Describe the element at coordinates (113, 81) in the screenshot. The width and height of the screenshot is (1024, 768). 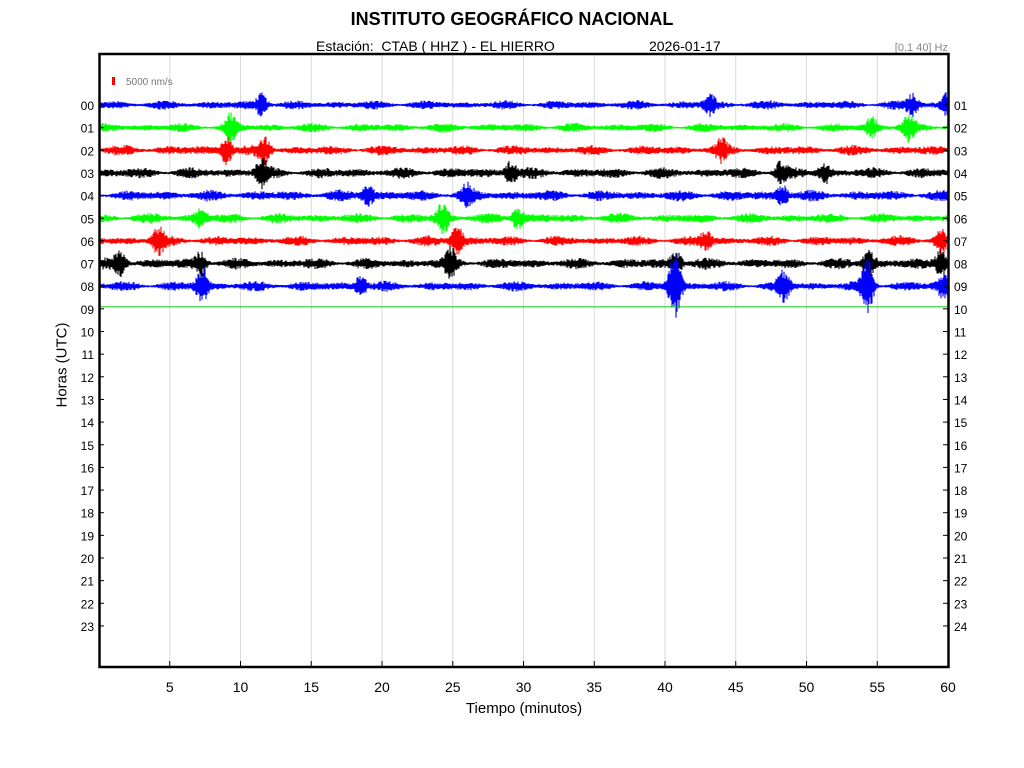
I see `scale-bar` at that location.